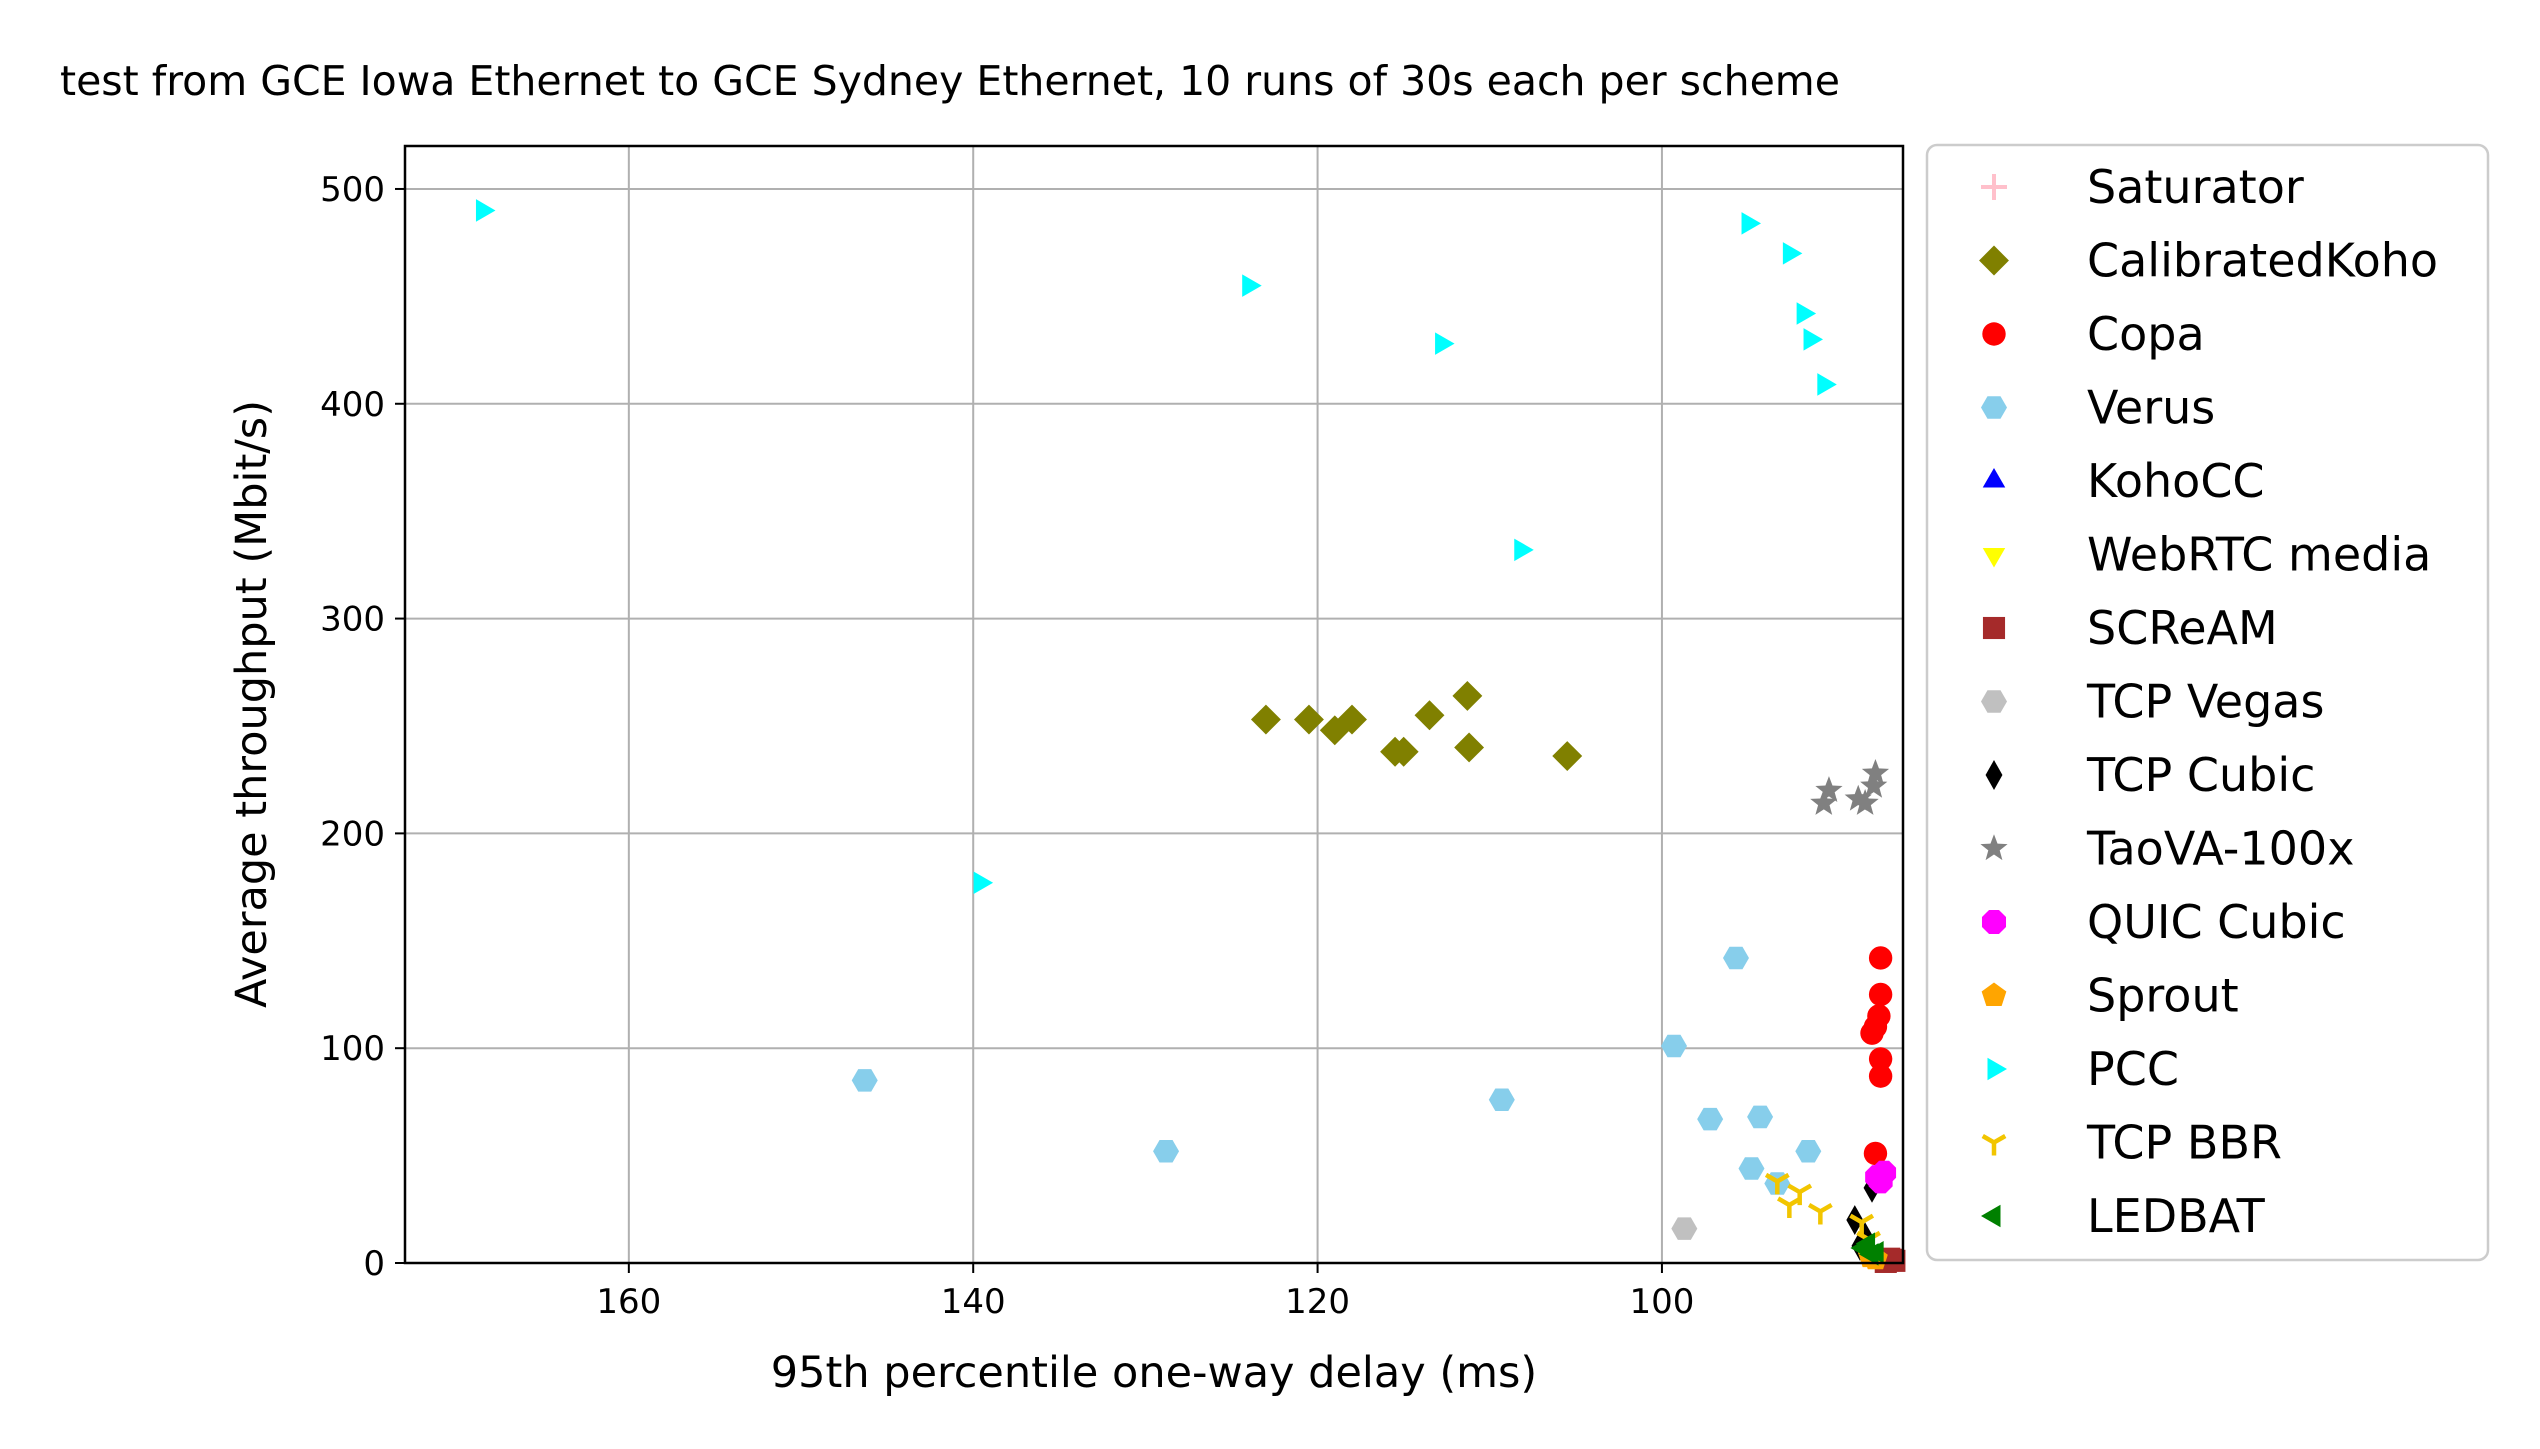  I want to click on point-quic-cubic, so click(1877, 1177).